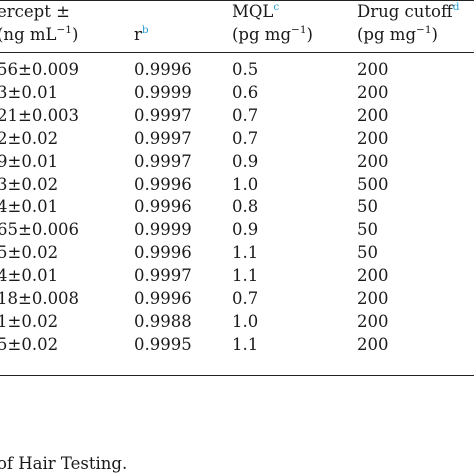 This screenshot has height=474, width=474. What do you see at coordinates (29, 184) in the screenshot?
I see `cell-intercept: 3±0.02` at bounding box center [29, 184].